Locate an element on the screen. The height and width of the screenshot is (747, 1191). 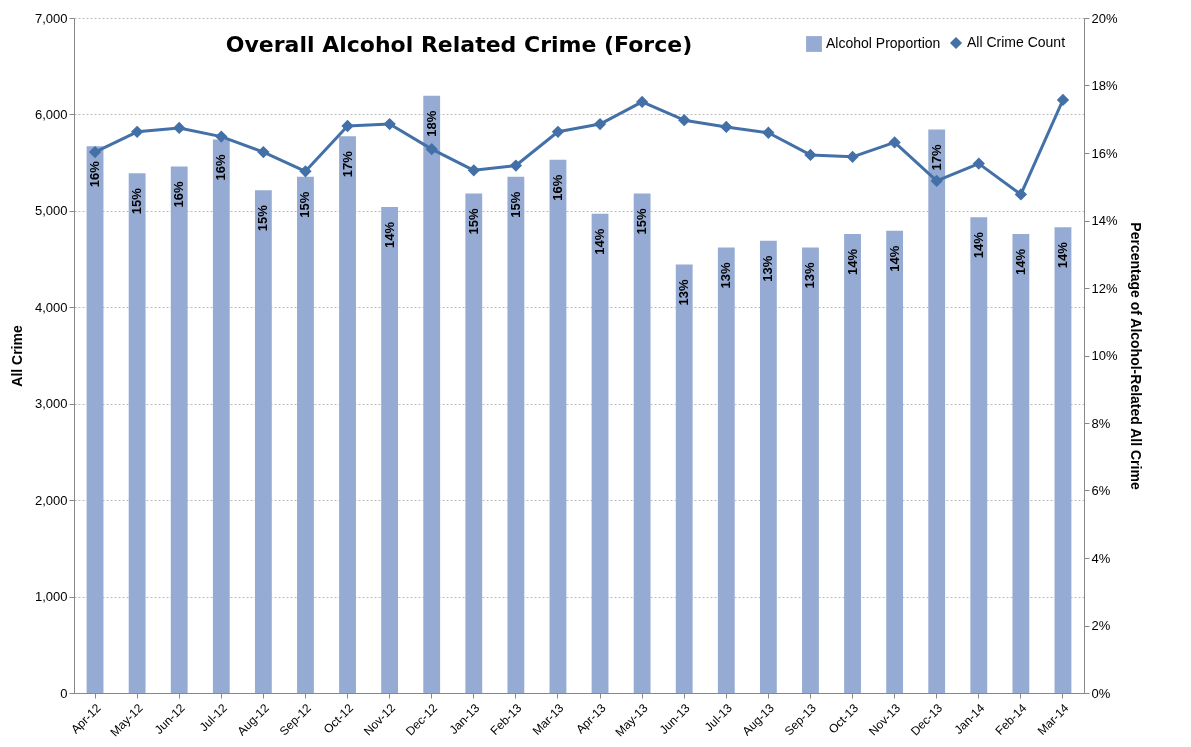
y-tick-label: 7,000 is located at coordinates (51, 18).